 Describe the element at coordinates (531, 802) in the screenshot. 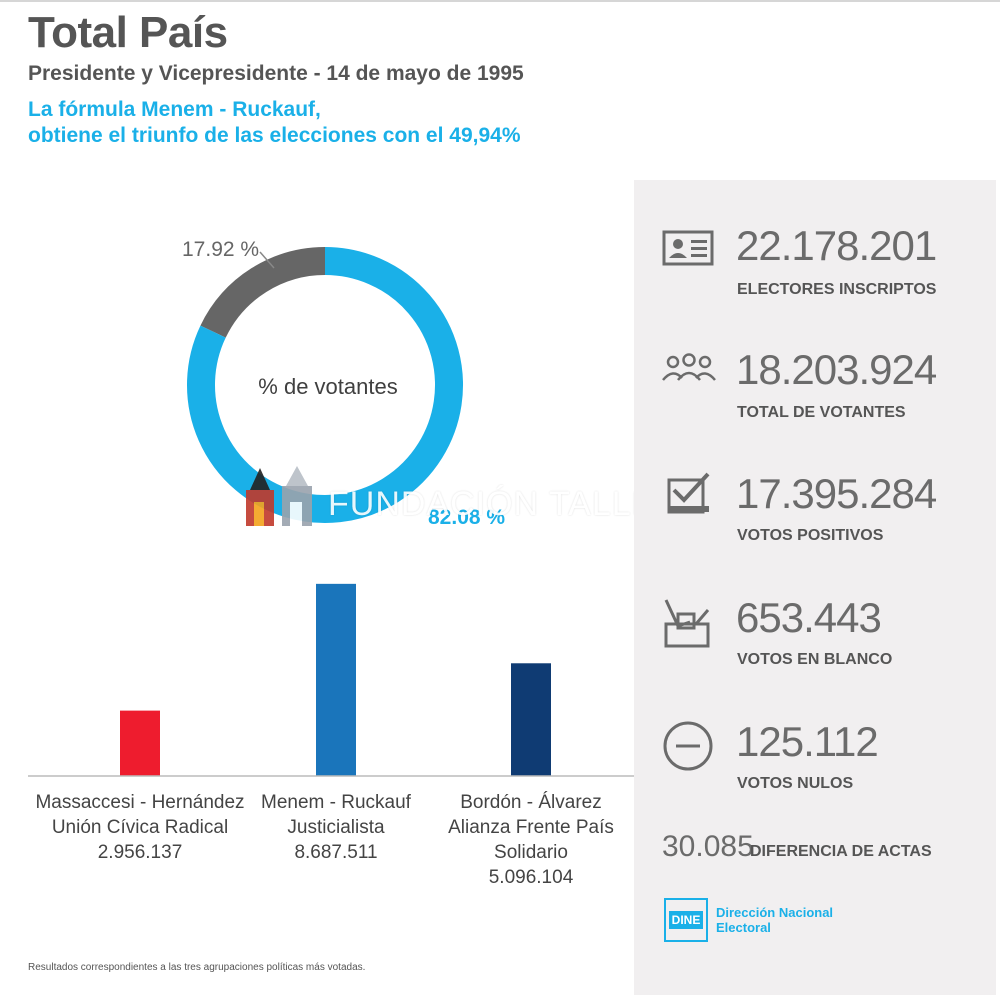

I see `bar-label-line-1: Bordón - Álvarez` at that location.